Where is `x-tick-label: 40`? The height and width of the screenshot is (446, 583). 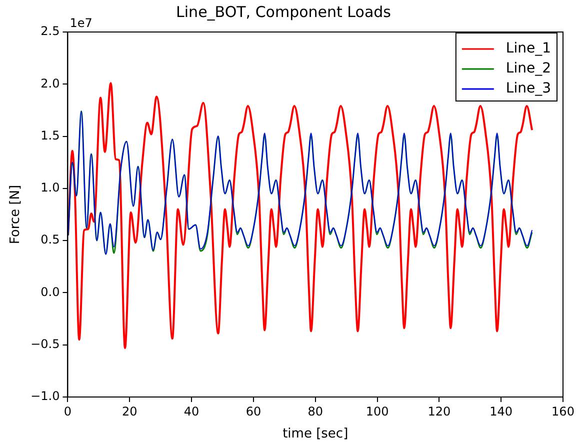 x-tick-label: 40 is located at coordinates (192, 411).